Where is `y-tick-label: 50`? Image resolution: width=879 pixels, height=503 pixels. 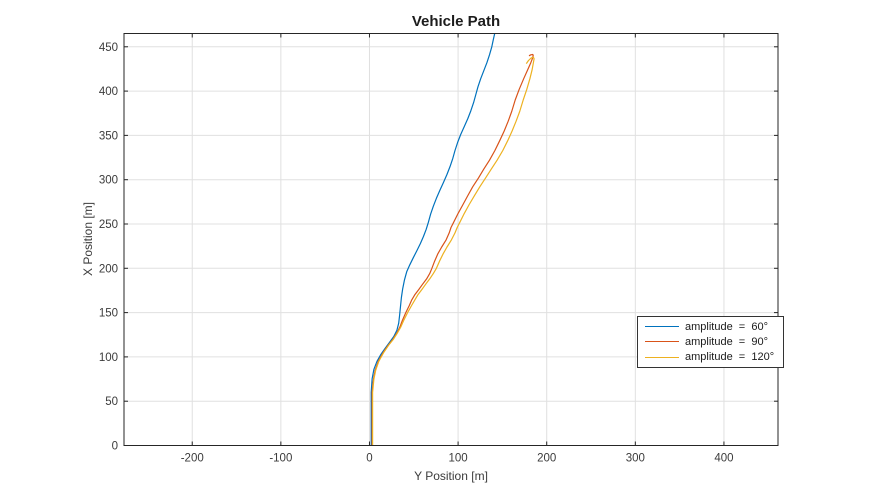 y-tick-label: 50 is located at coordinates (111, 402).